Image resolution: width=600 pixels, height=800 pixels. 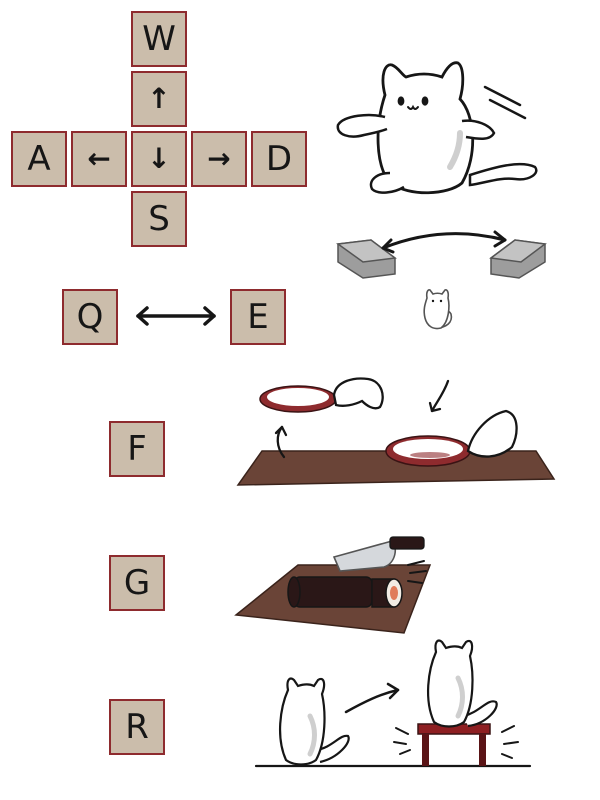 I want to click on key-s: S, so click(x=159, y=219).